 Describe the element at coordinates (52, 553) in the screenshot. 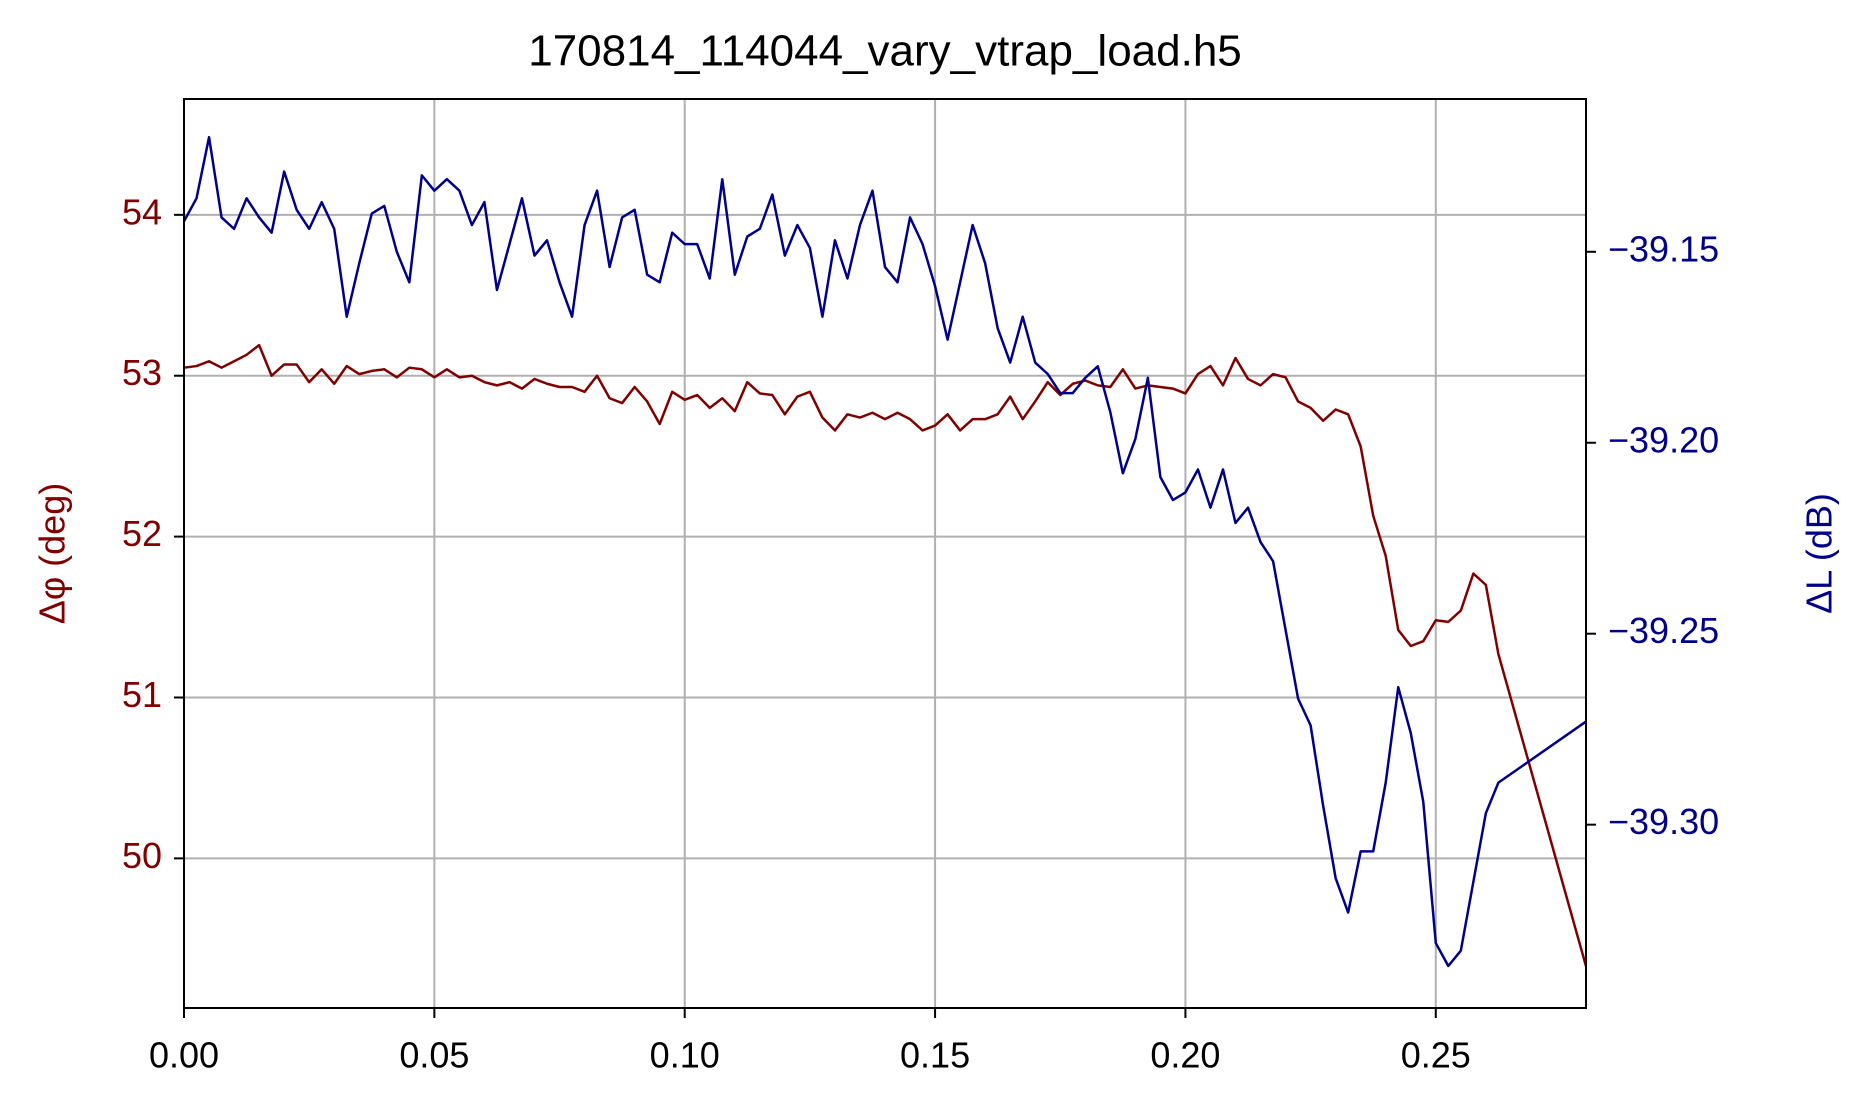

I see `y-axis-label: Δφ (deg)` at that location.